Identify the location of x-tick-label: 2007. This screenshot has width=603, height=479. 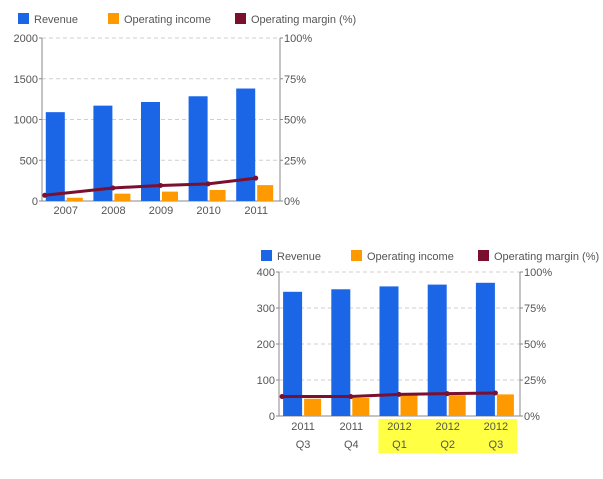
(66, 211).